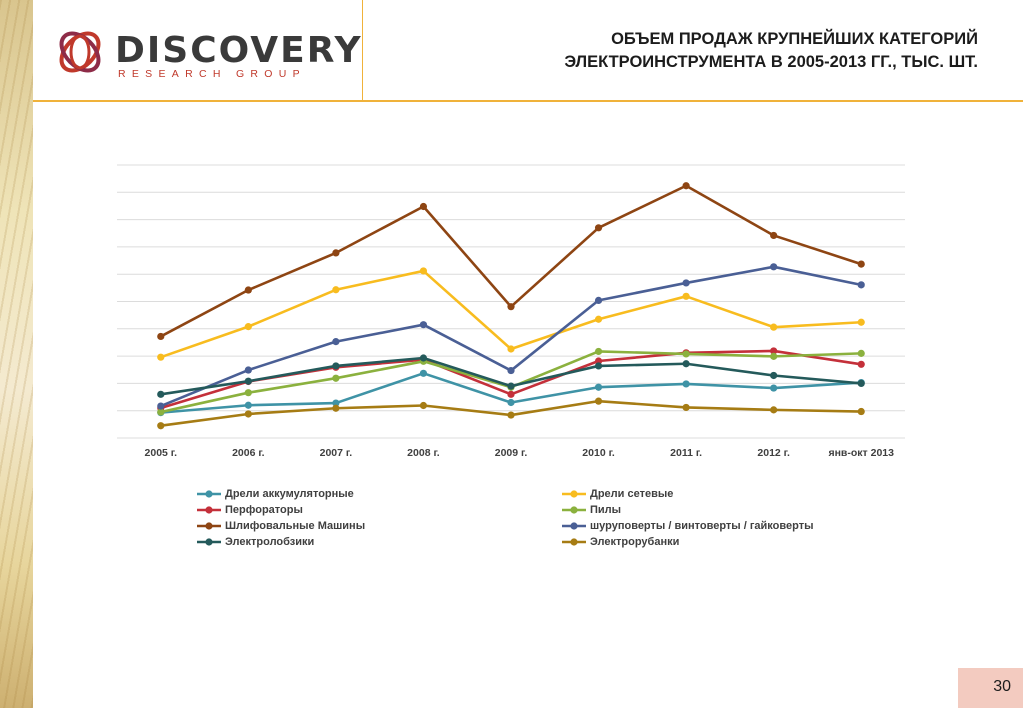  I want to click on x-tick-label: 2006 г., so click(248, 453).